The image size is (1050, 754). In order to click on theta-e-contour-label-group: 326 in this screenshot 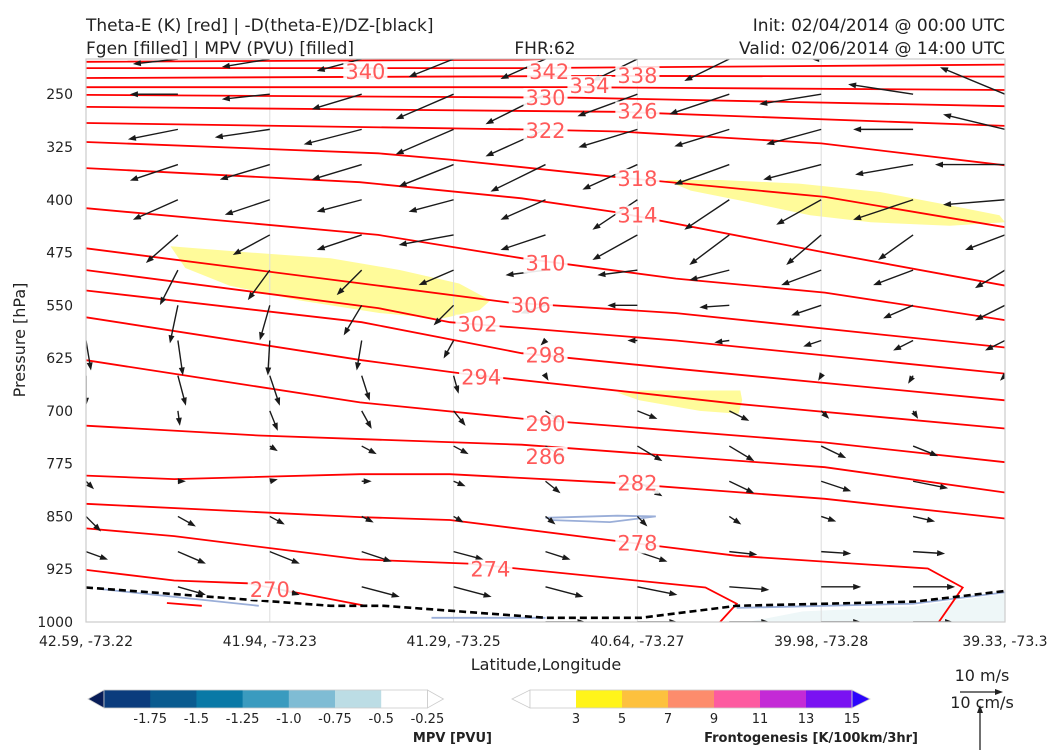, I will do `click(637, 111)`.